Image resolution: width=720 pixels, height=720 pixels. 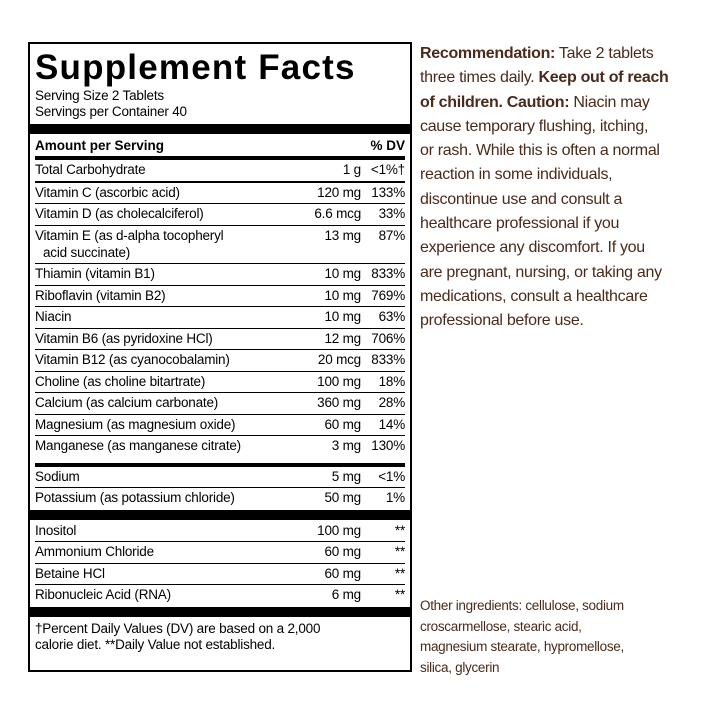 I want to click on nutrient-name: Potassium (as potassium chloride), so click(x=162, y=498).